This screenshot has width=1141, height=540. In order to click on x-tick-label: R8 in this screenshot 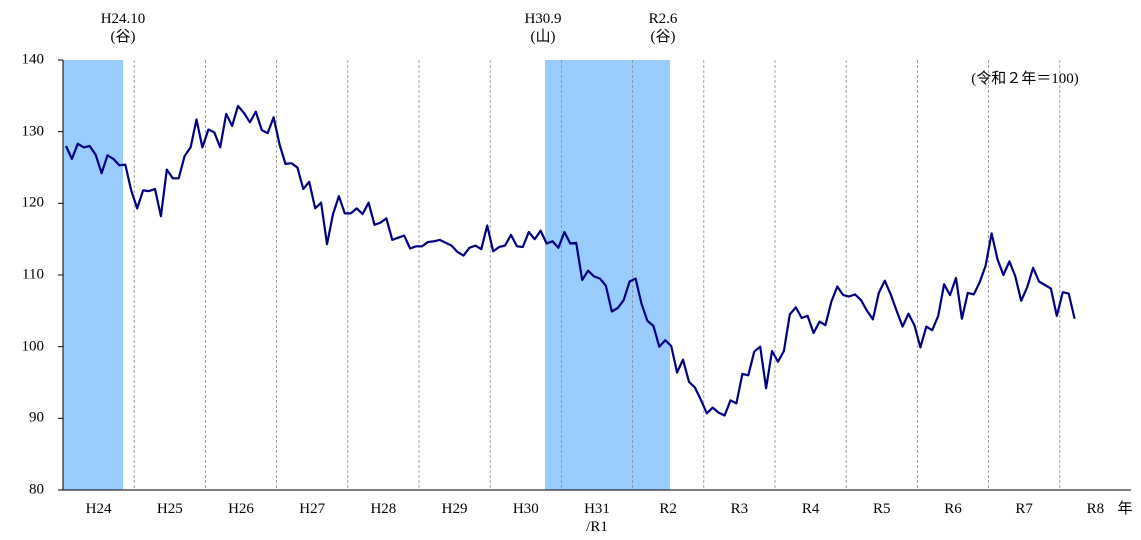, I will do `click(1095, 509)`.